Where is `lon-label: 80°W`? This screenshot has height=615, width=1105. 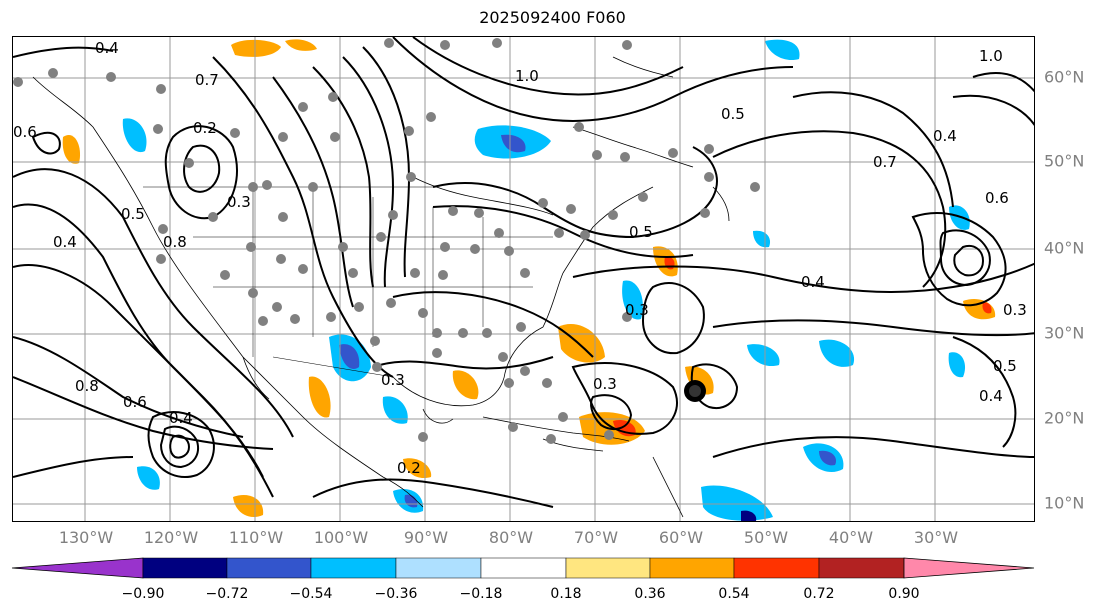 lon-label: 80°W is located at coordinates (511, 537).